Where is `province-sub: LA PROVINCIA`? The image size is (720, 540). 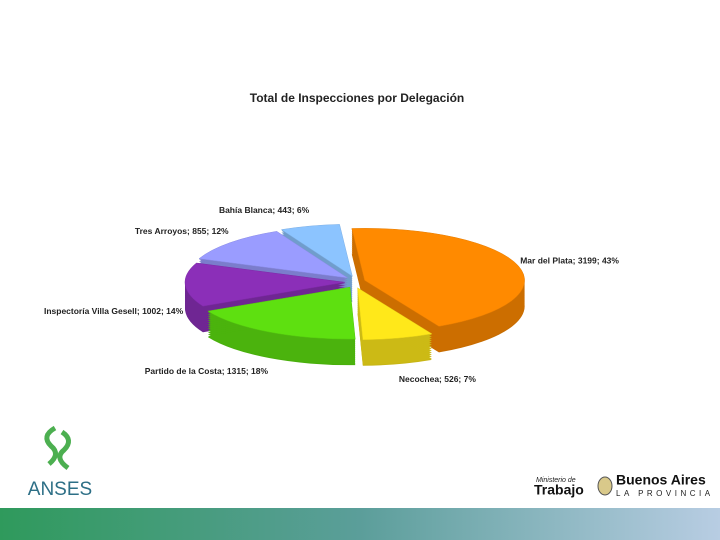 province-sub: LA PROVINCIA is located at coordinates (665, 493).